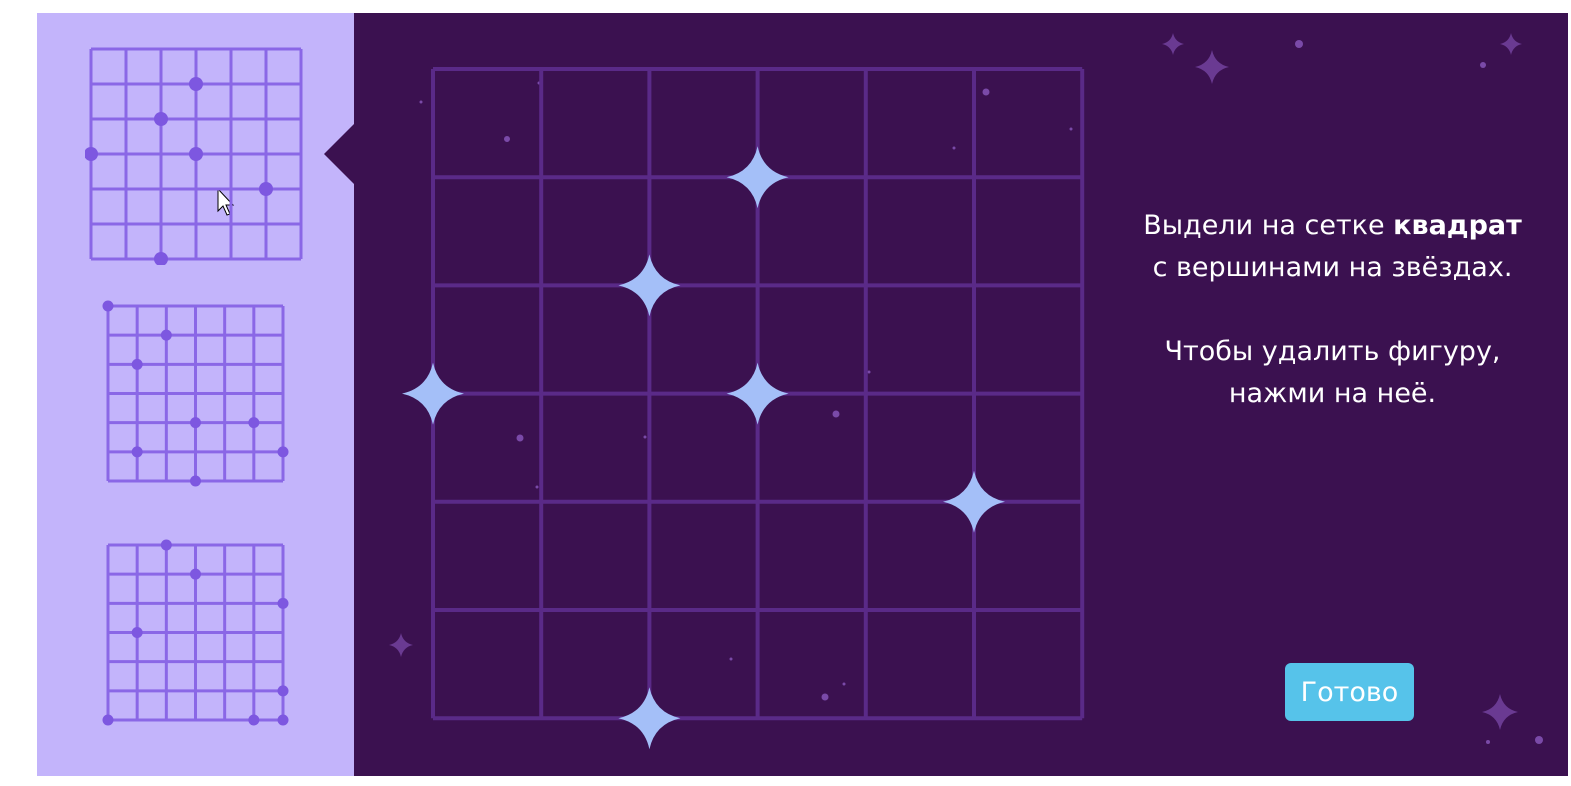  What do you see at coordinates (1268, 225) in the screenshot?
I see `instruction-text: Выдели на сетке` at bounding box center [1268, 225].